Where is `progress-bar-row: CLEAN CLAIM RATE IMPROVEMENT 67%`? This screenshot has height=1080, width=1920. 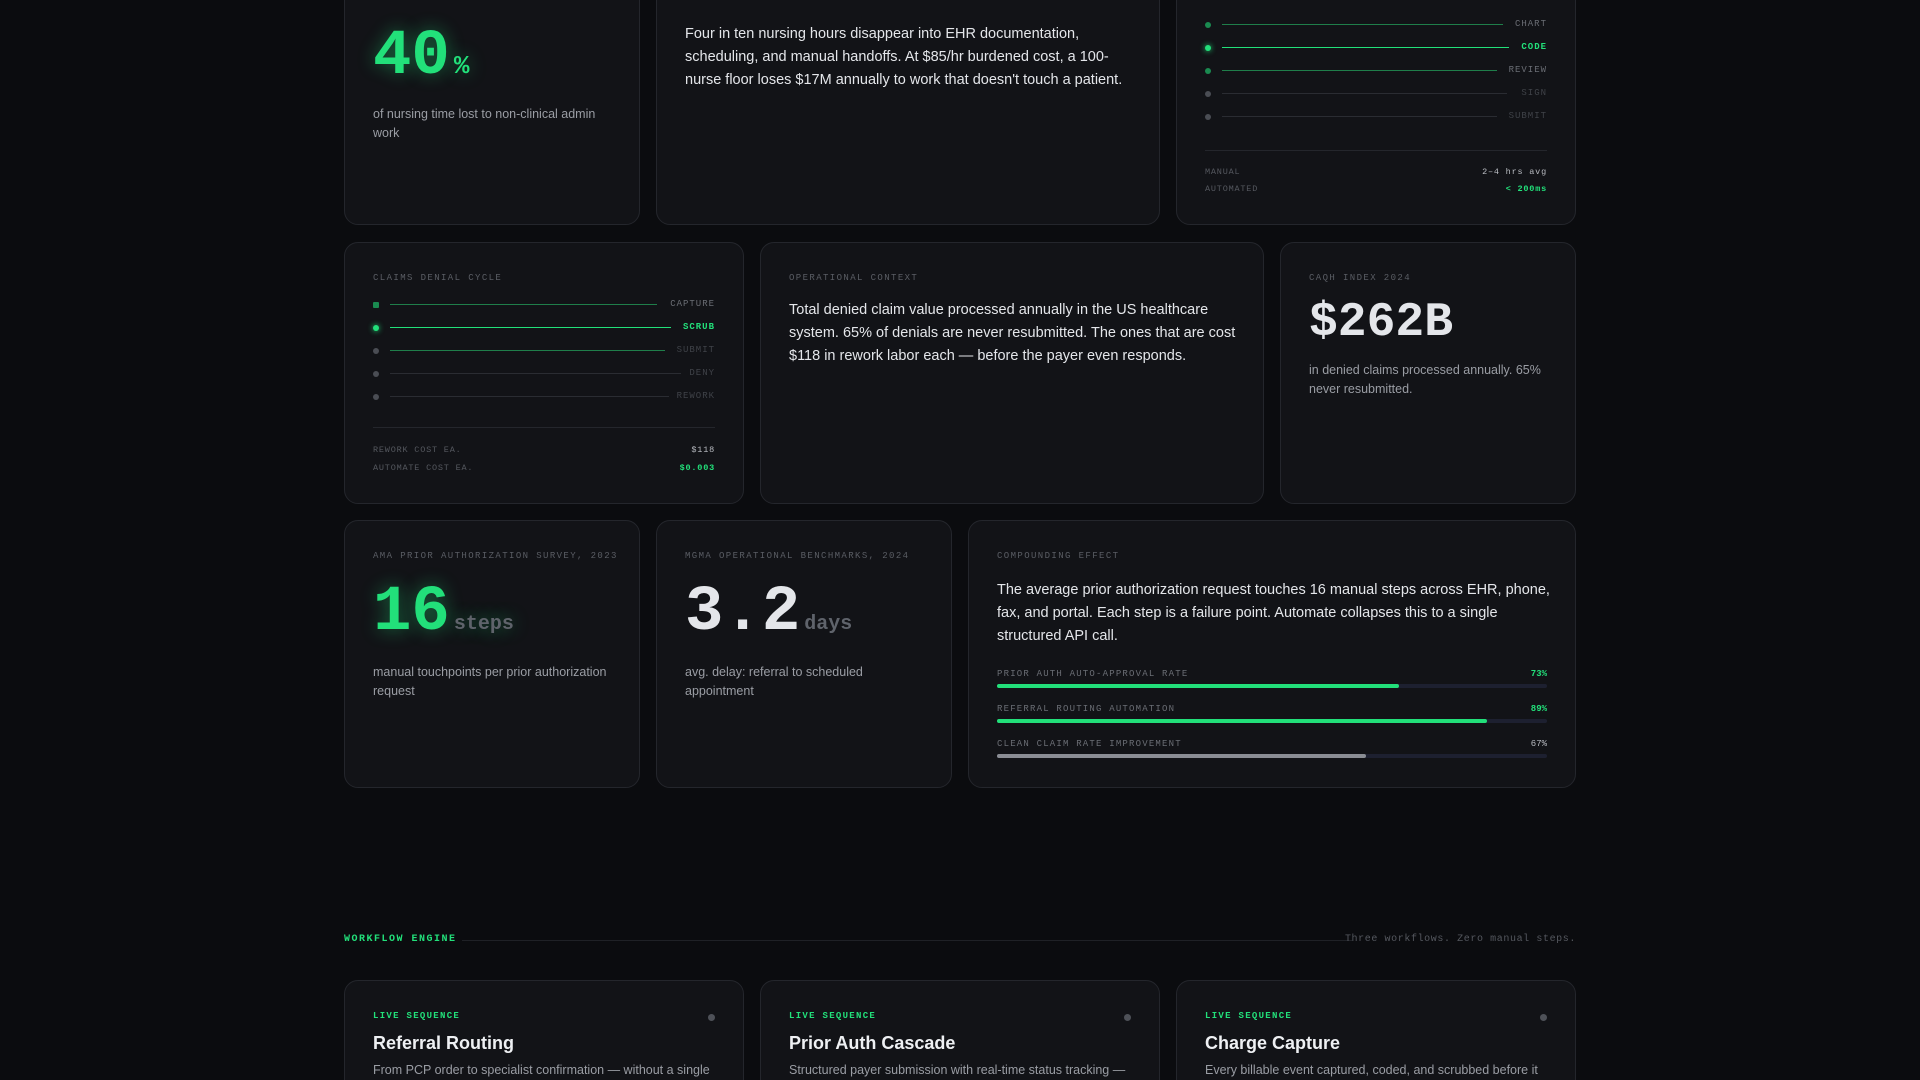
progress-bar-row: CLEAN CLAIM RATE IMPROVEMENT 67% is located at coordinates (1272, 749).